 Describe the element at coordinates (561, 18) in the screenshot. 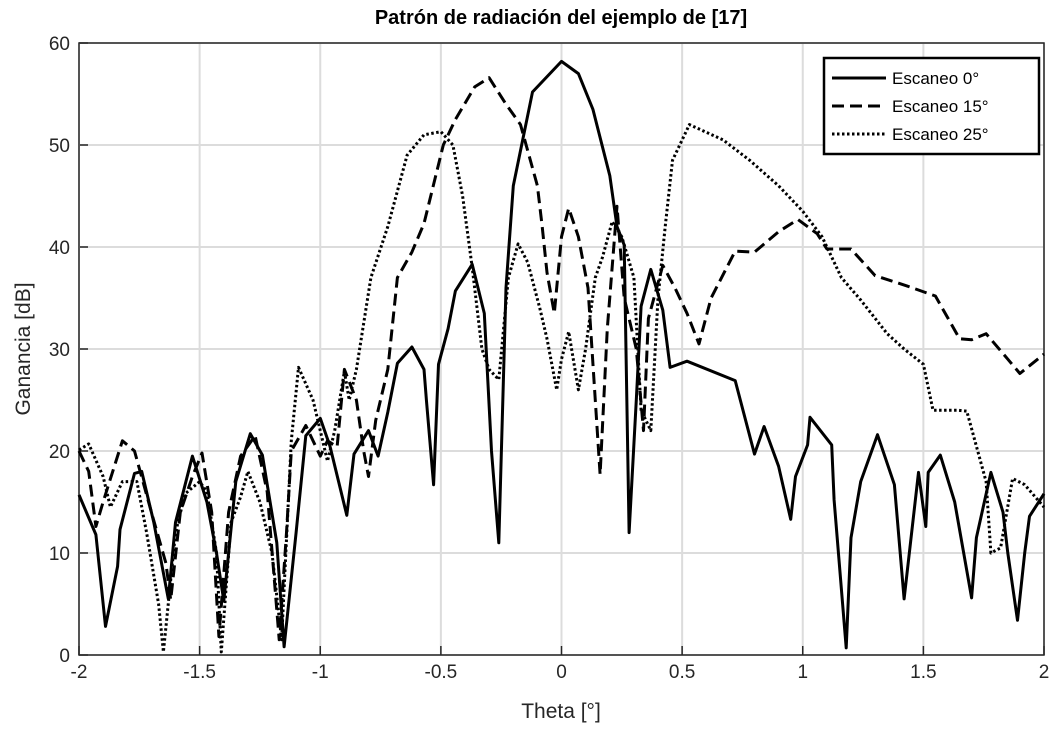

I see `chart-title: Patrón de radiación del ejemplo de [17]` at that location.